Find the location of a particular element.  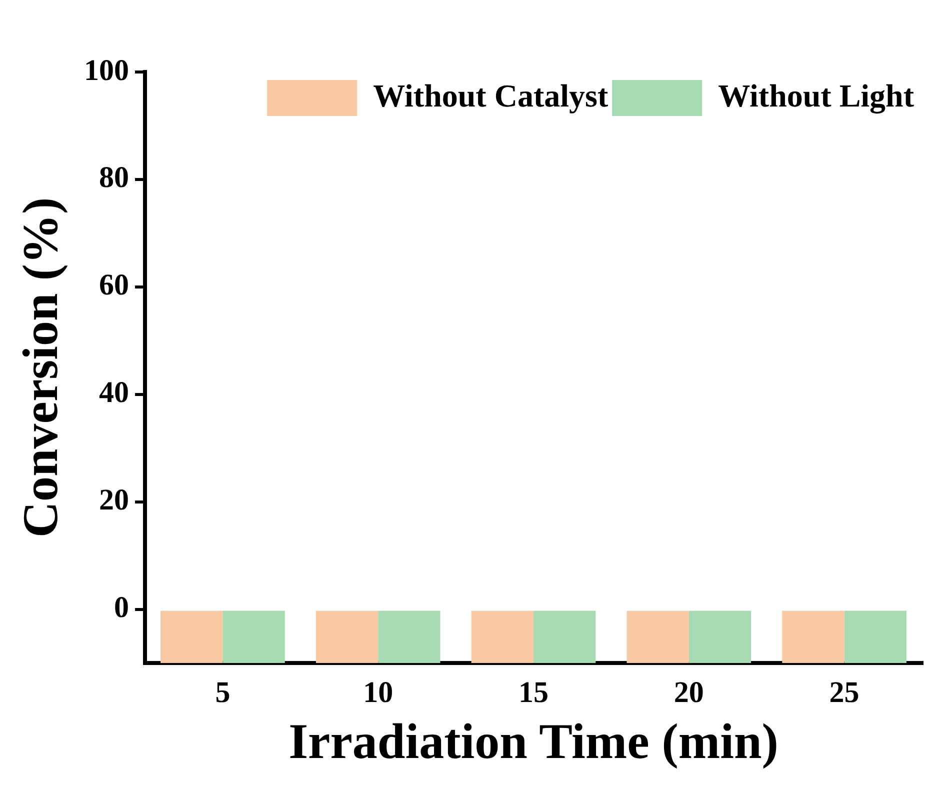

y-tick-label: 100 is located at coordinates (106, 70).